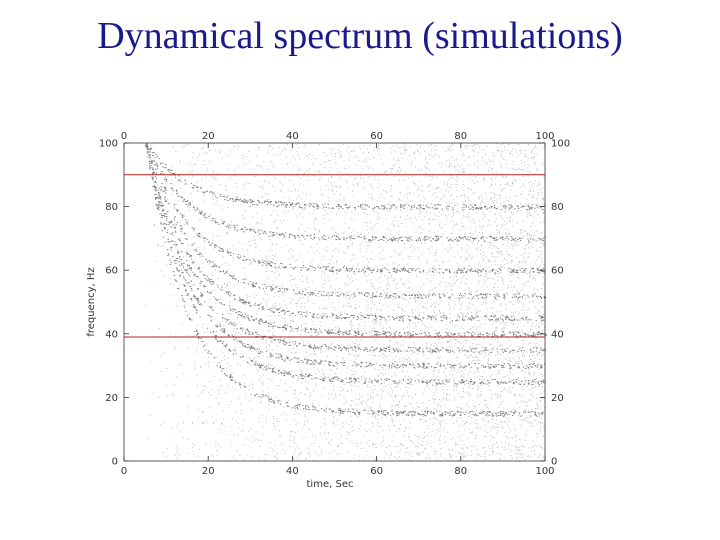 Image resolution: width=720 pixels, height=540 pixels. Describe the element at coordinates (292, 136) in the screenshot. I see `x-tick-label-top: 40` at that location.